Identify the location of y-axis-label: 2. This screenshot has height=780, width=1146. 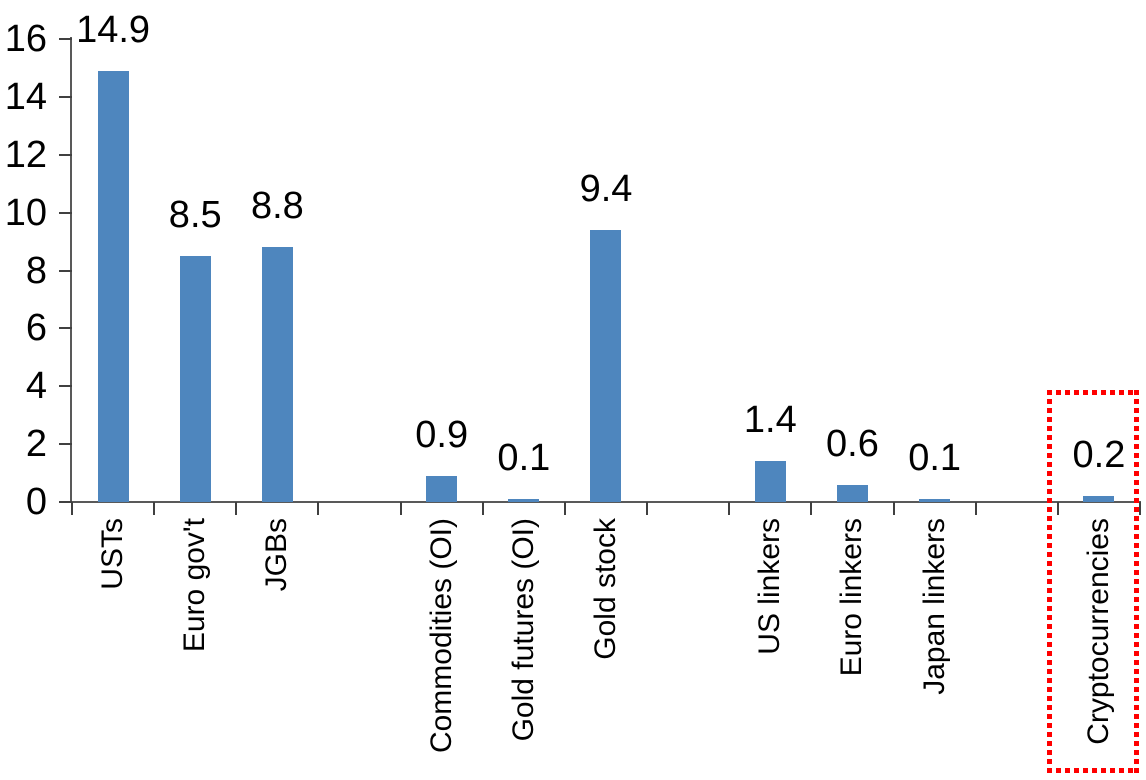
(36, 444).